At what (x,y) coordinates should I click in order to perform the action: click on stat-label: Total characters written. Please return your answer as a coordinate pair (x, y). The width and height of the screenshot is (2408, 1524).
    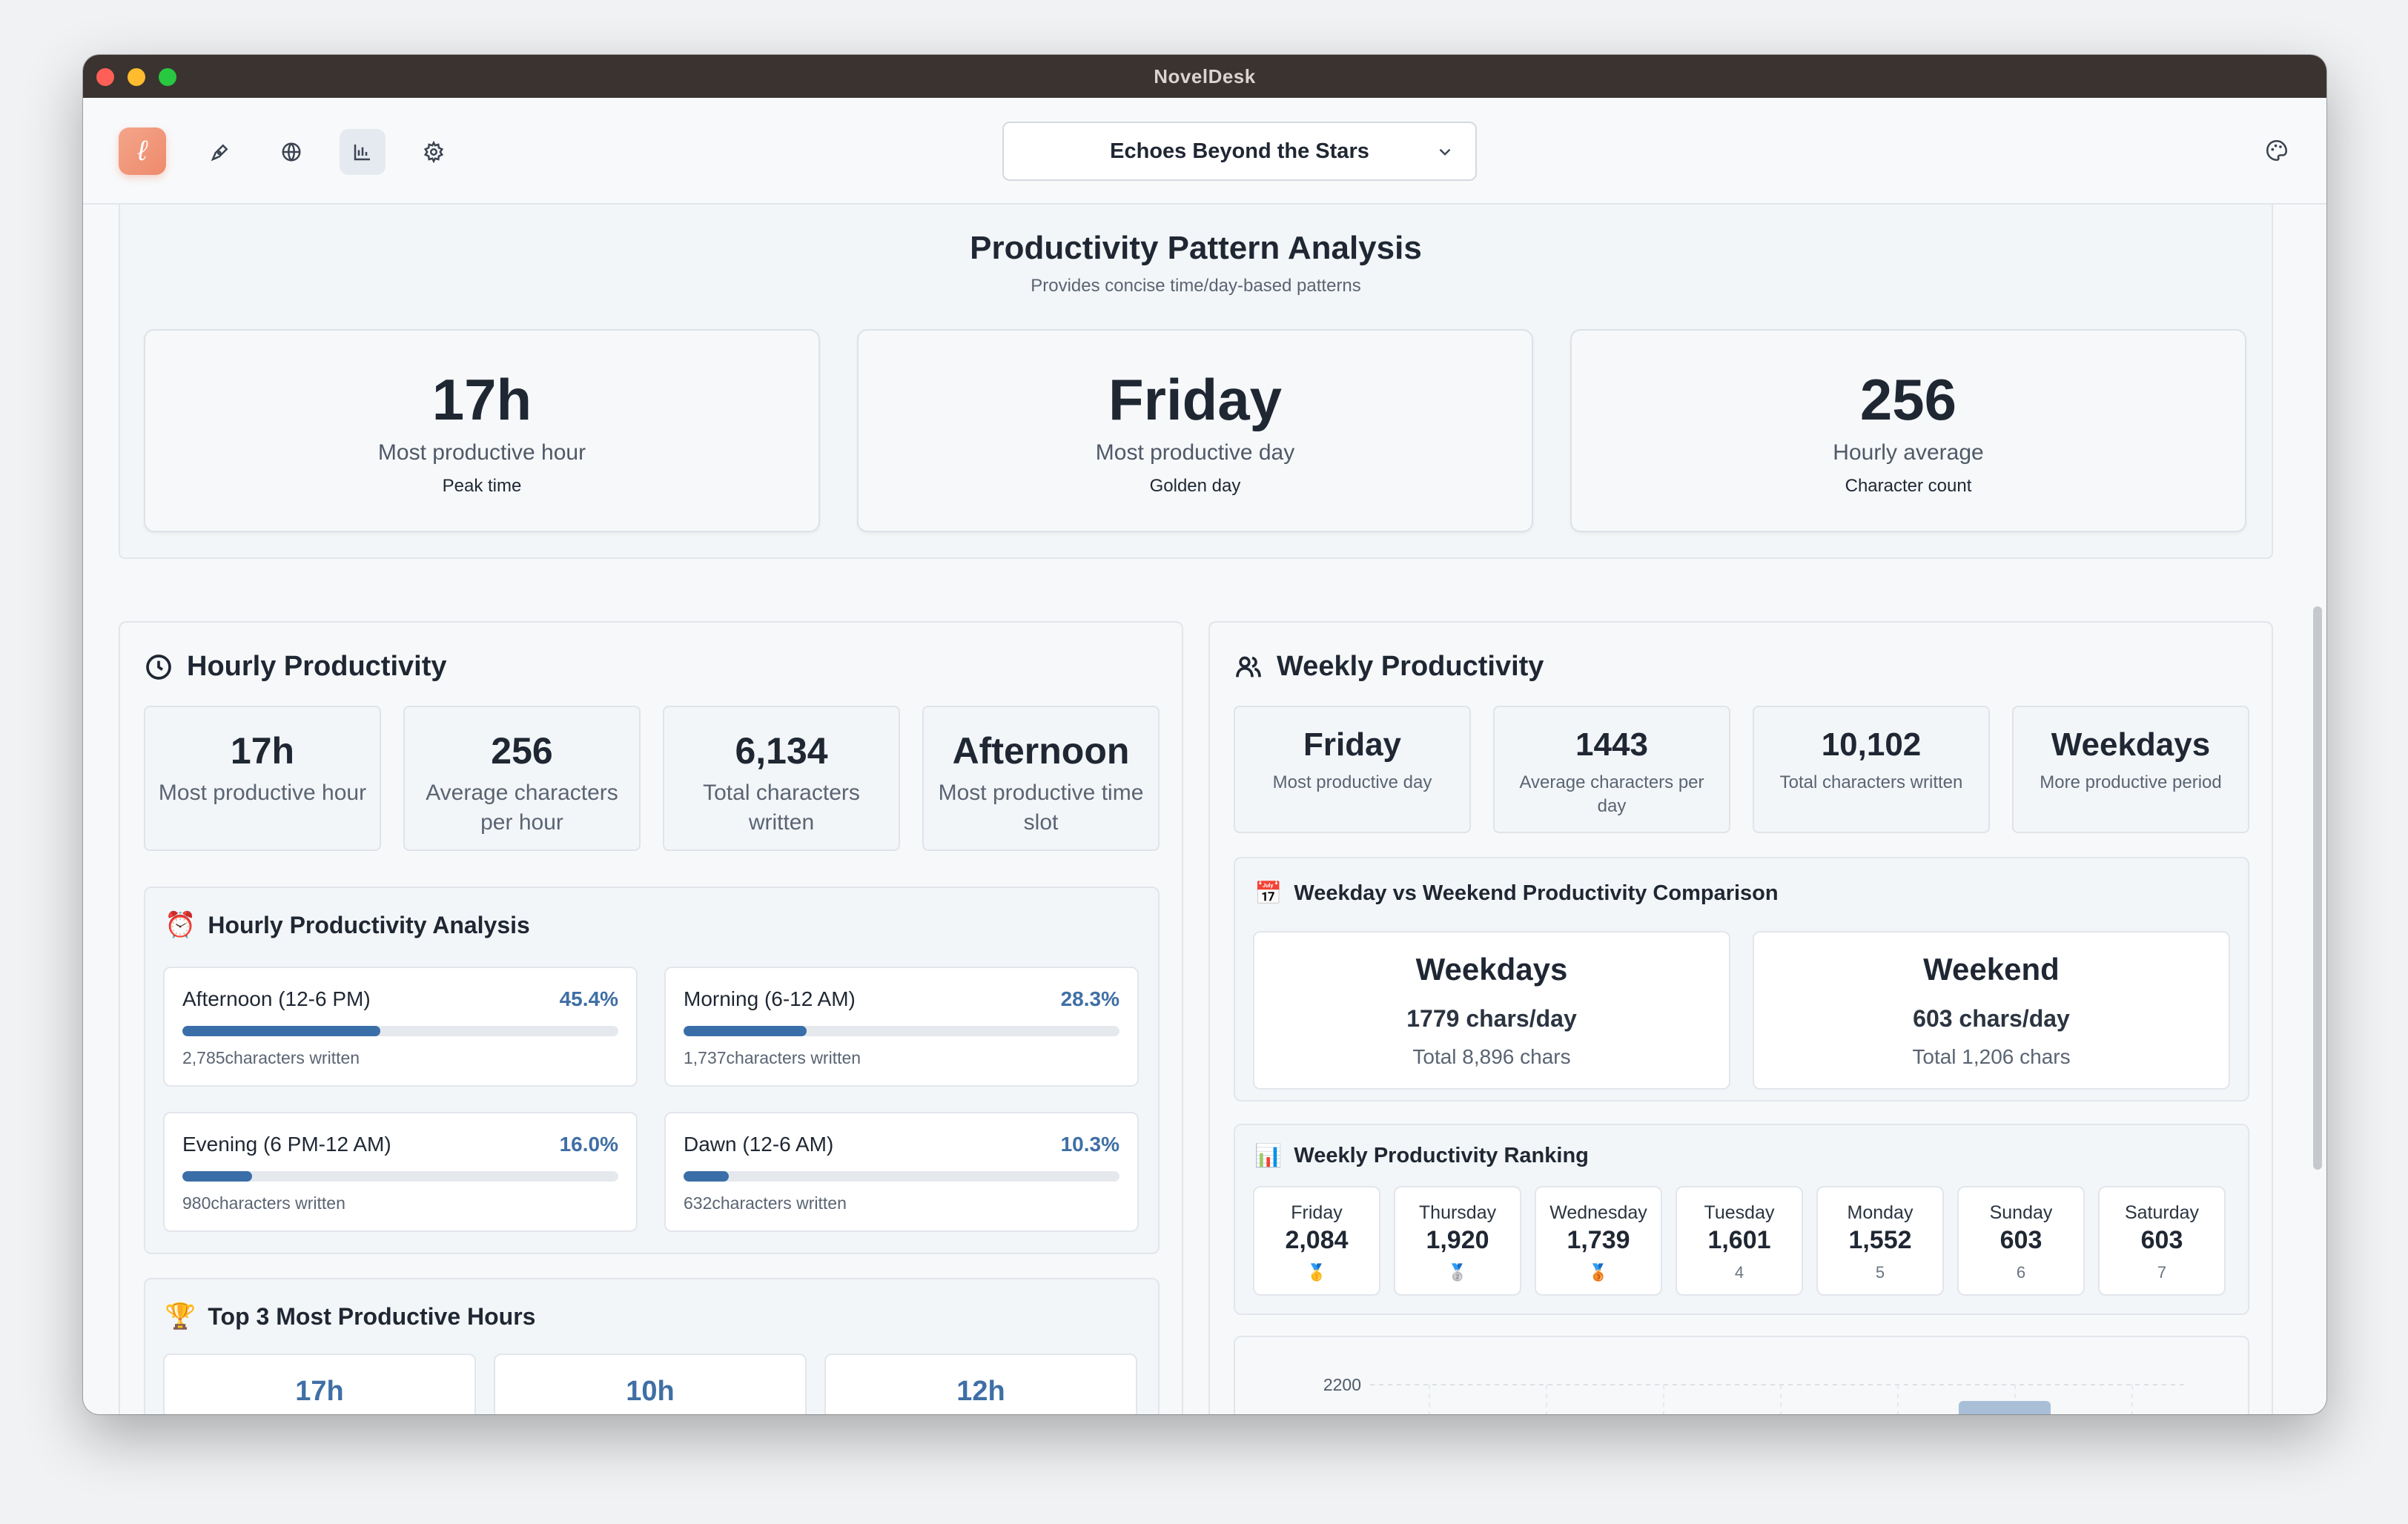
    Looking at the image, I should click on (1871, 782).